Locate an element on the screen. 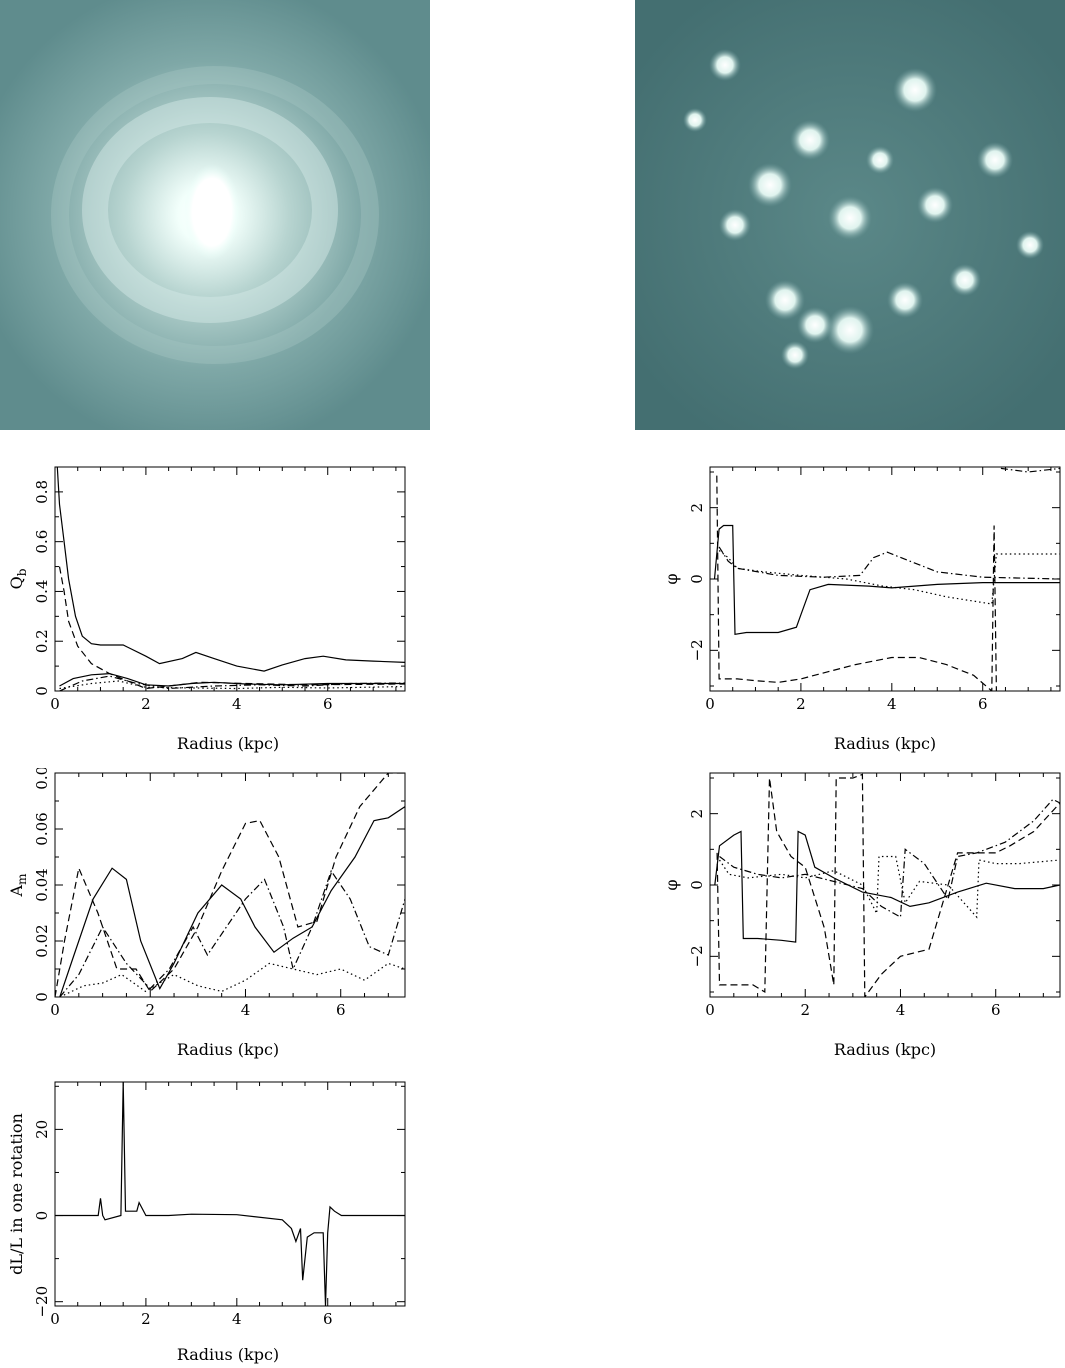  chart-phi-2: 0 2 4 6 −2 0 2 Radius (kpc) φ is located at coordinates (861, 915).